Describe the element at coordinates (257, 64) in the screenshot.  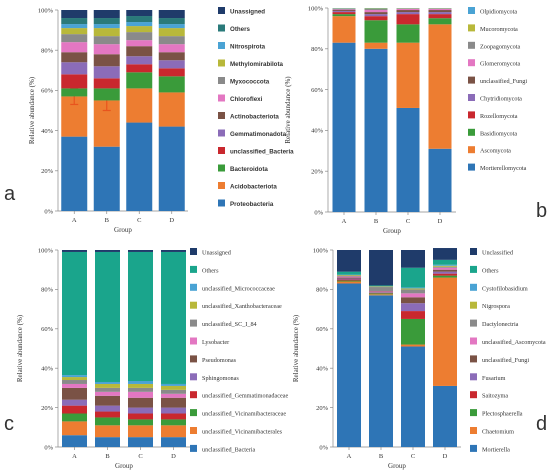
I see `legend-label: Methylomirabilota` at that location.